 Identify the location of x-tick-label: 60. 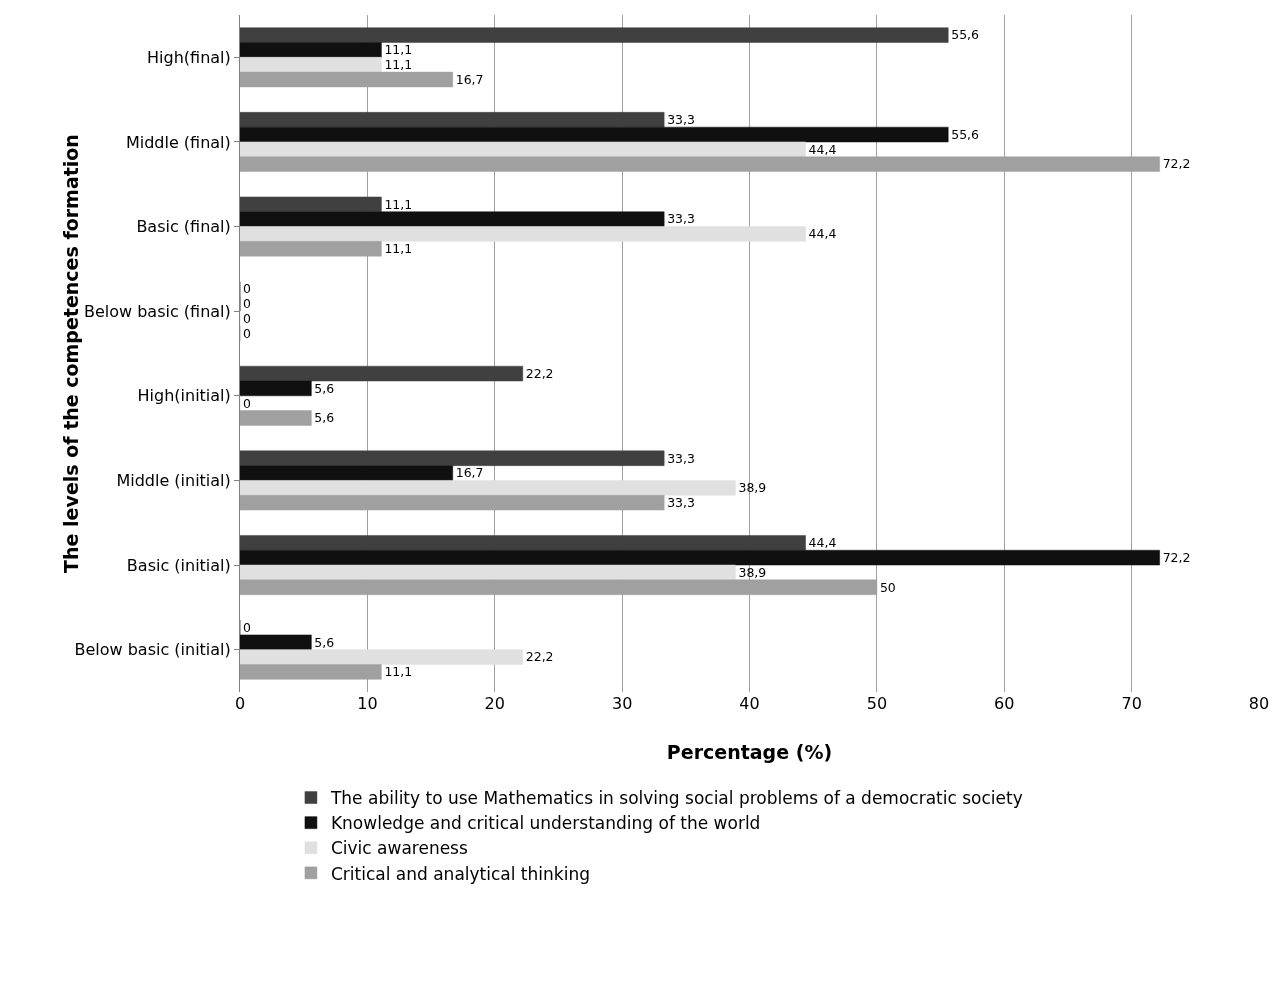
(1004, 703).